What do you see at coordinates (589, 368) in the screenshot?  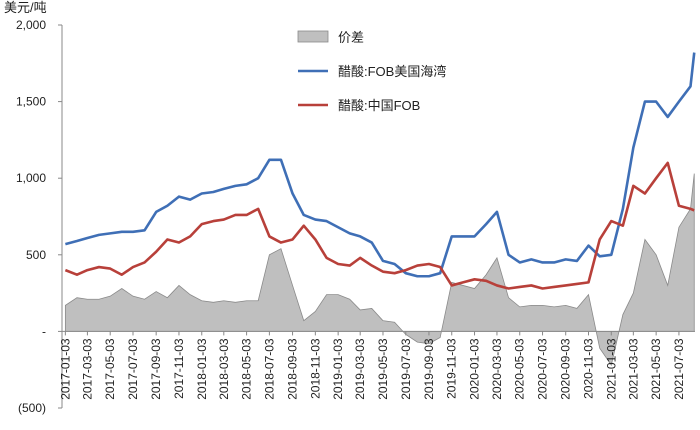 I see `x-tick-label: 2020-11-03` at bounding box center [589, 368].